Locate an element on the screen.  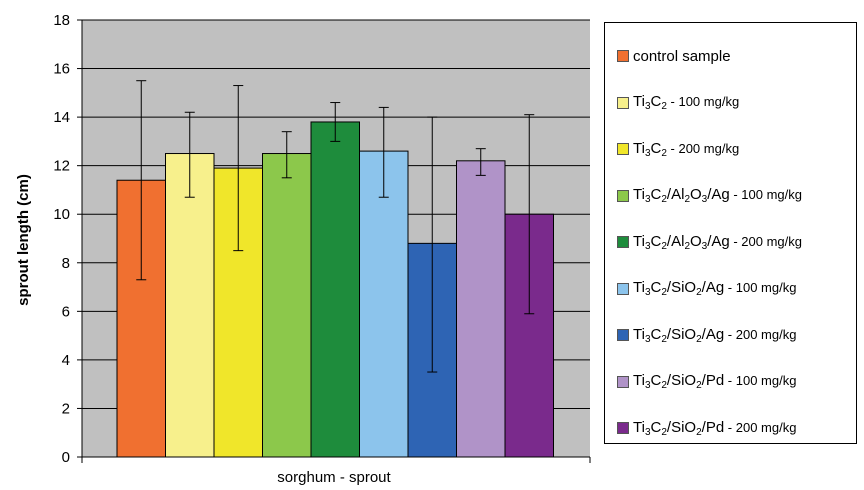
legend-label: control sample is located at coordinates (682, 56).